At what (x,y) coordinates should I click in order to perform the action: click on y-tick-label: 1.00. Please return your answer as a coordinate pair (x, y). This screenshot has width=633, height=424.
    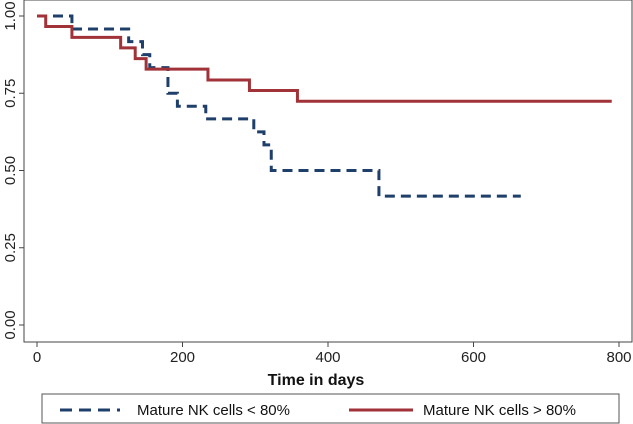
    Looking at the image, I should click on (10, 15).